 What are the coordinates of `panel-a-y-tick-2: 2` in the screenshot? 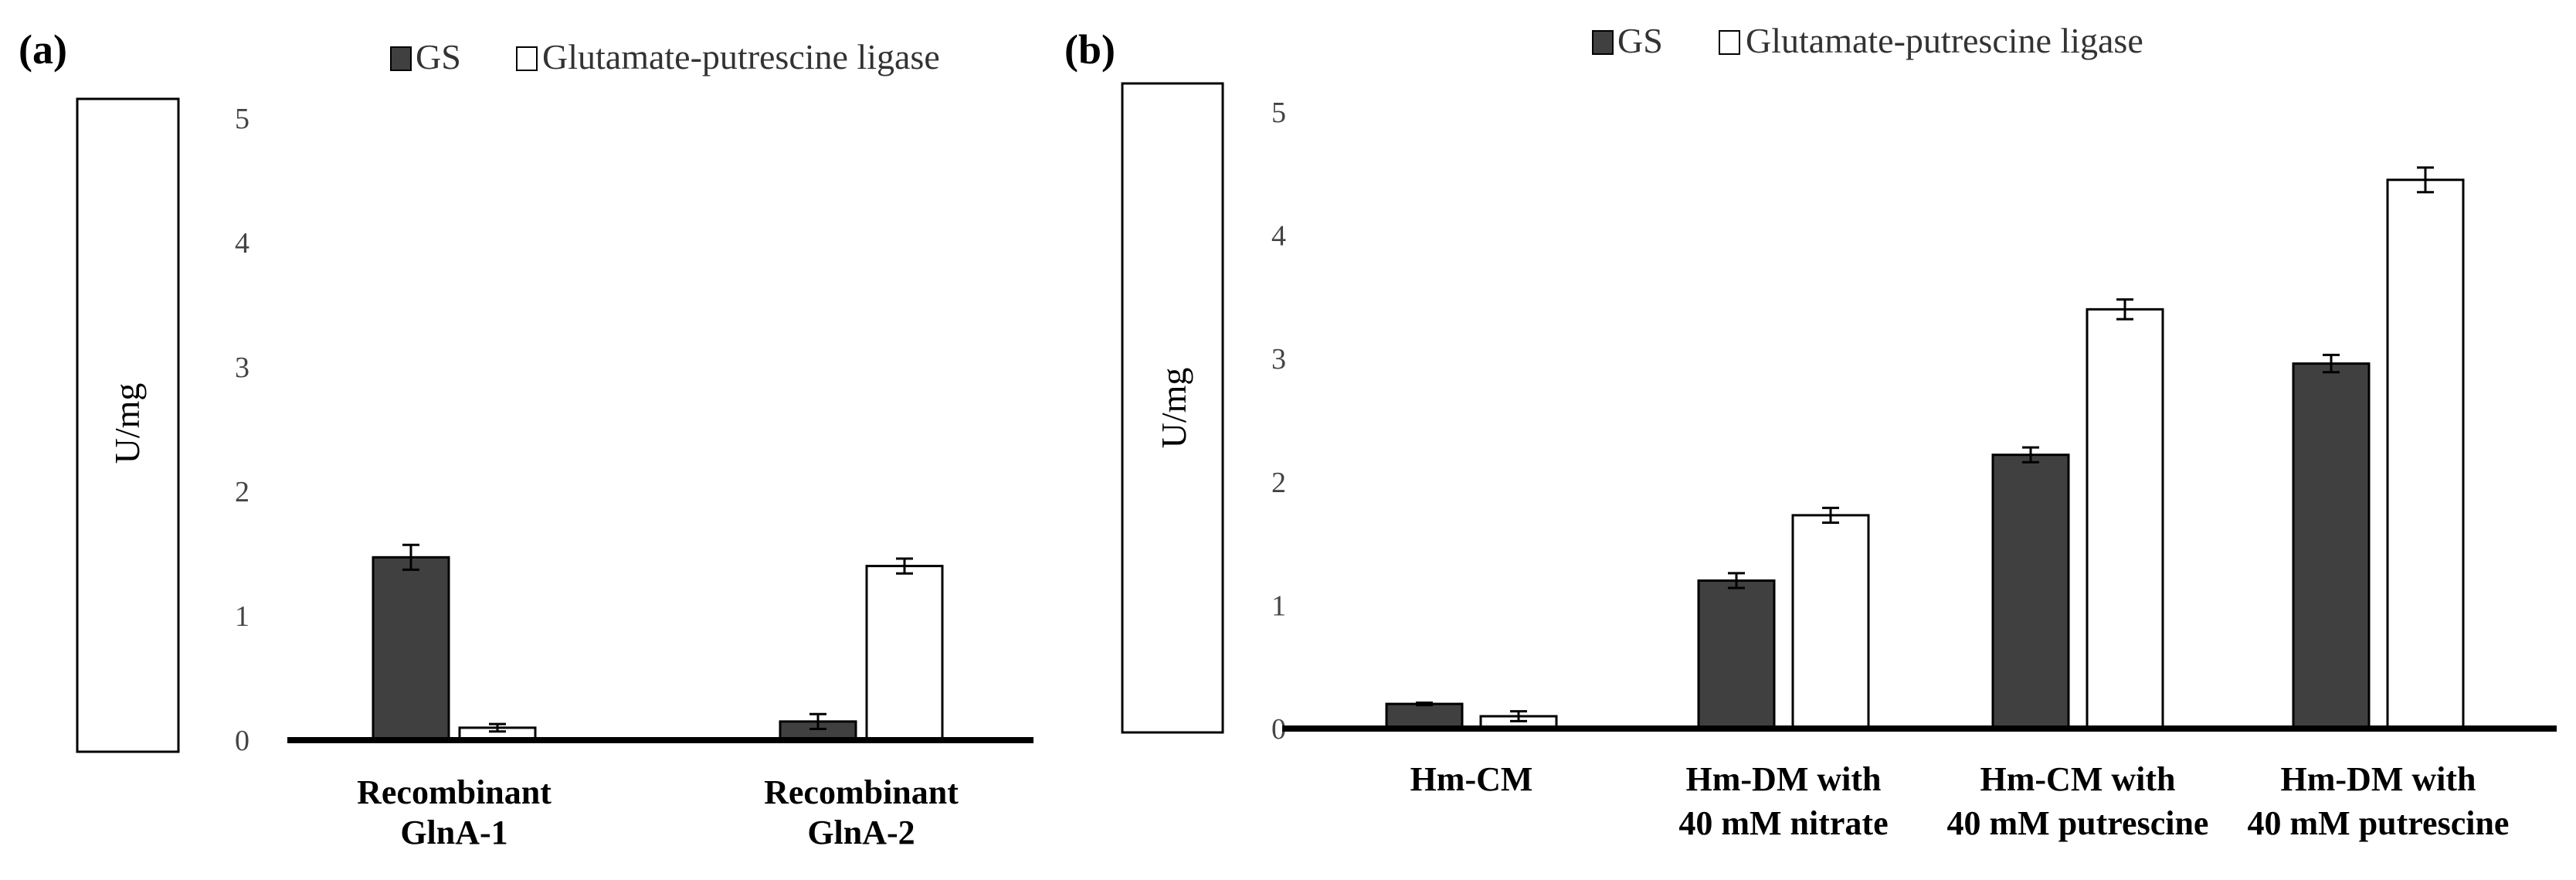 It's located at (242, 492).